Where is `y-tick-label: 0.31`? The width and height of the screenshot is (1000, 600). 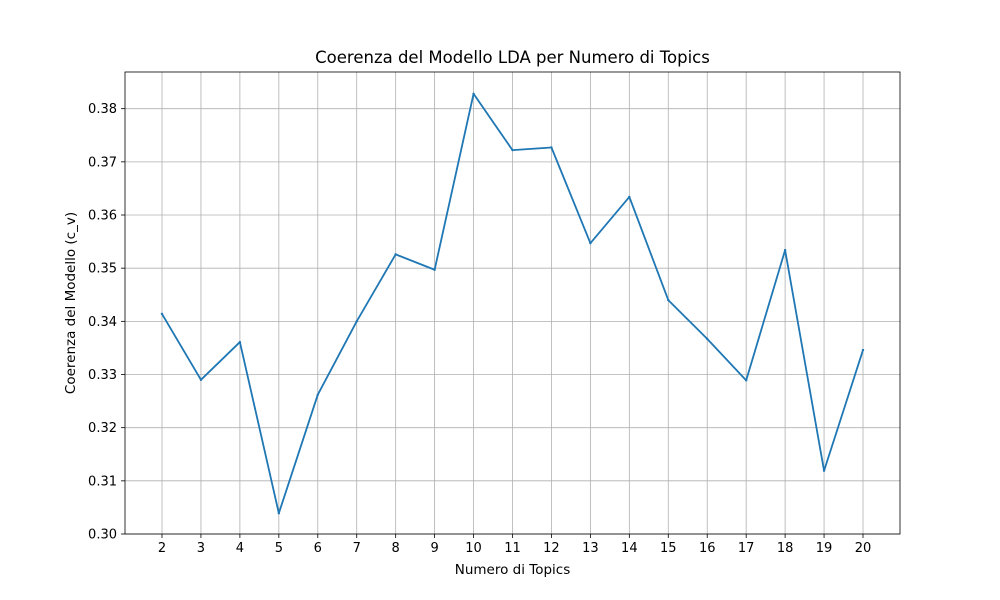
y-tick-label: 0.31 is located at coordinates (102, 481).